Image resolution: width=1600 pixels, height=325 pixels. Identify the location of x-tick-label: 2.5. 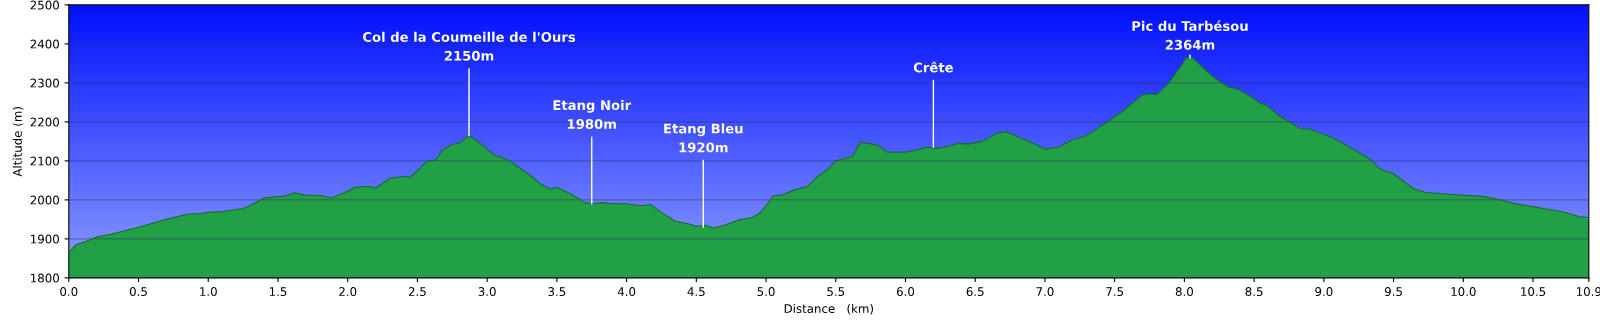
(417, 292).